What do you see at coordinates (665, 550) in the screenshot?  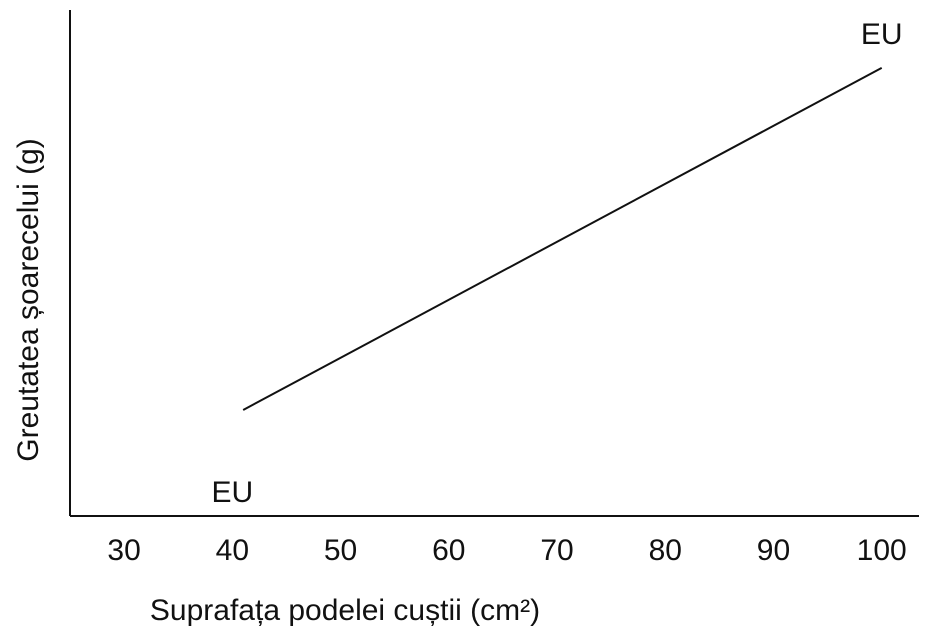 I see `x-tick-label: 80` at bounding box center [665, 550].